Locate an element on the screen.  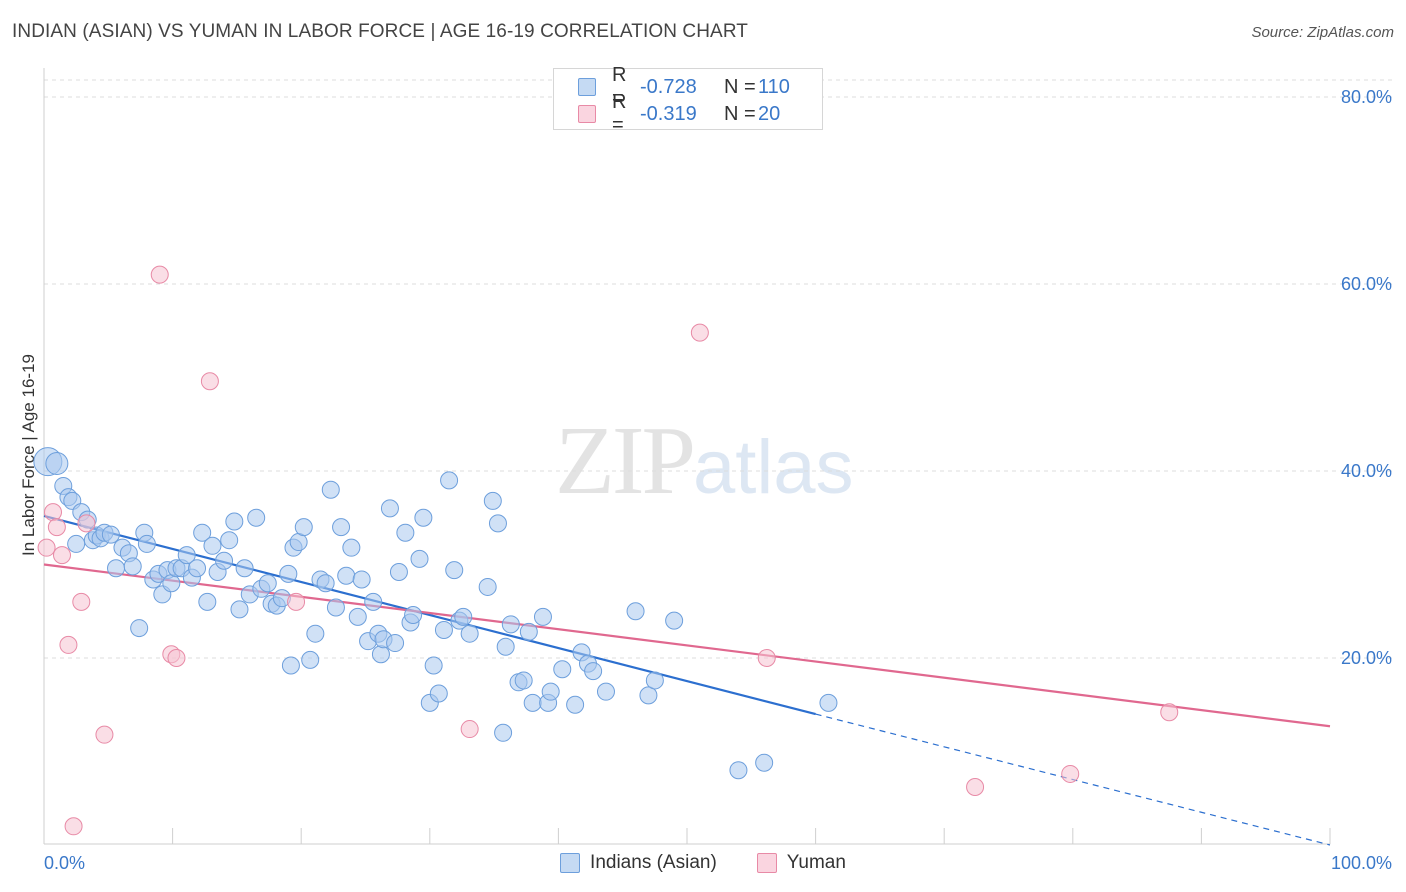
chart-source: Source: ZipAtlas.com is located at coordinates (1322, 32).